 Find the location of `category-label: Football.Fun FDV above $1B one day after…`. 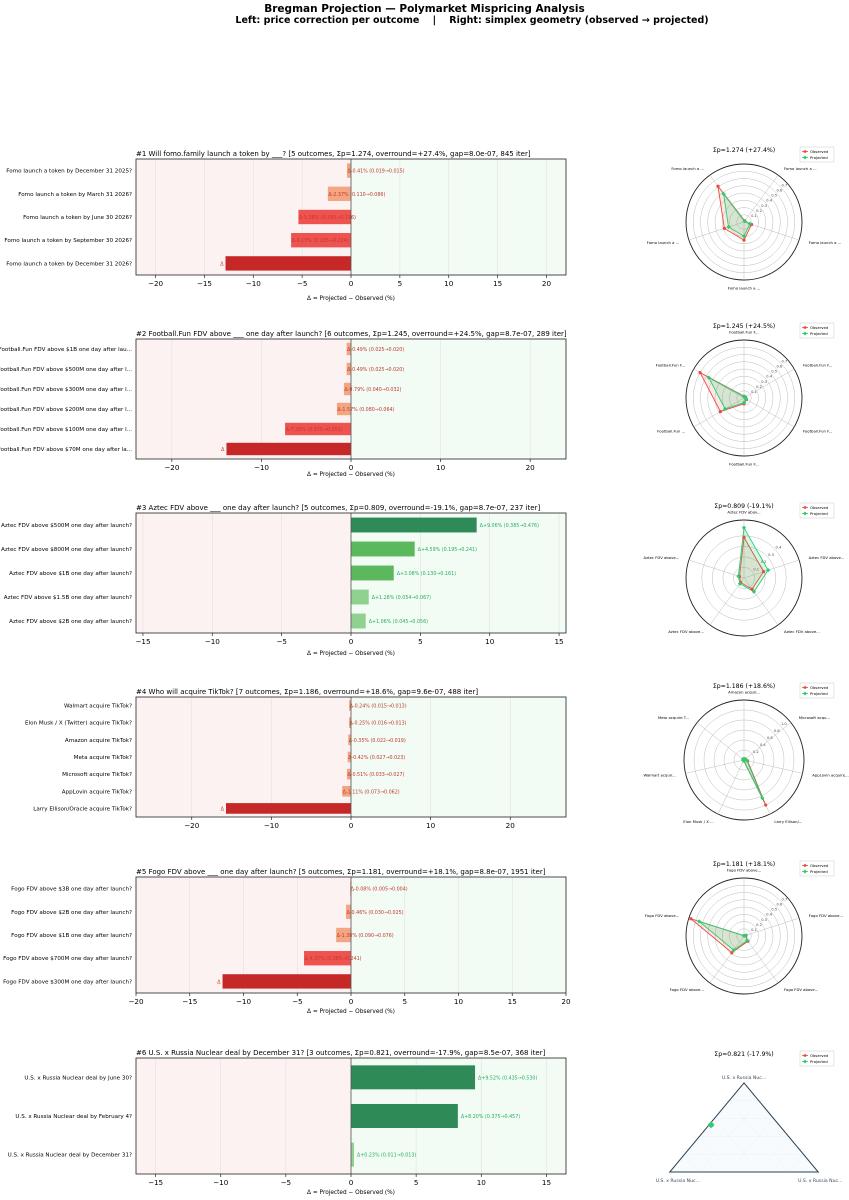

category-label: Football.Fun FDV above $1B one day after… is located at coordinates (66, 350).